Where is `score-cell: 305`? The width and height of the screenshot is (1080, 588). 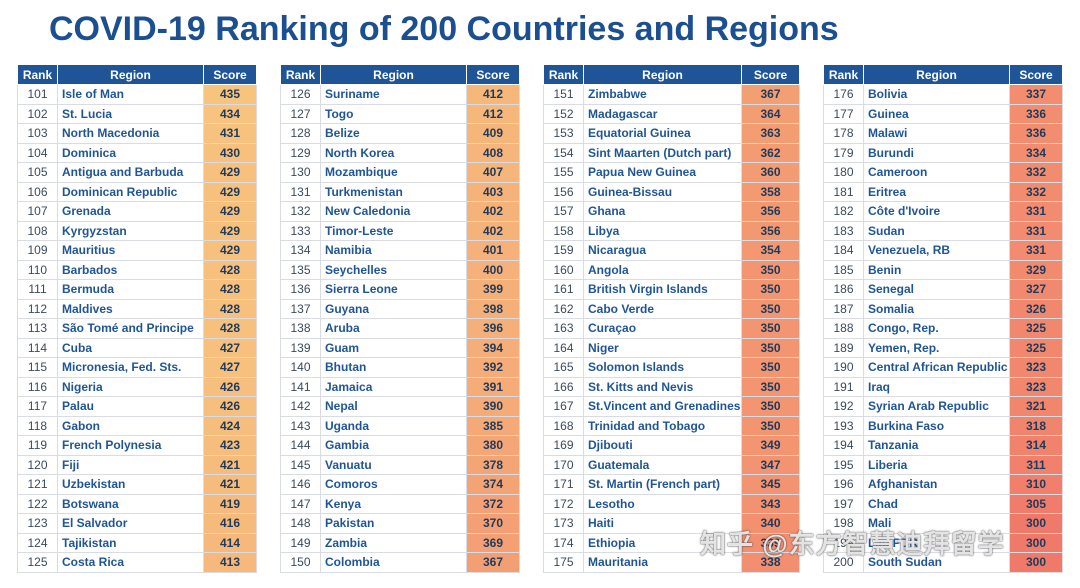 score-cell: 305 is located at coordinates (1036, 504).